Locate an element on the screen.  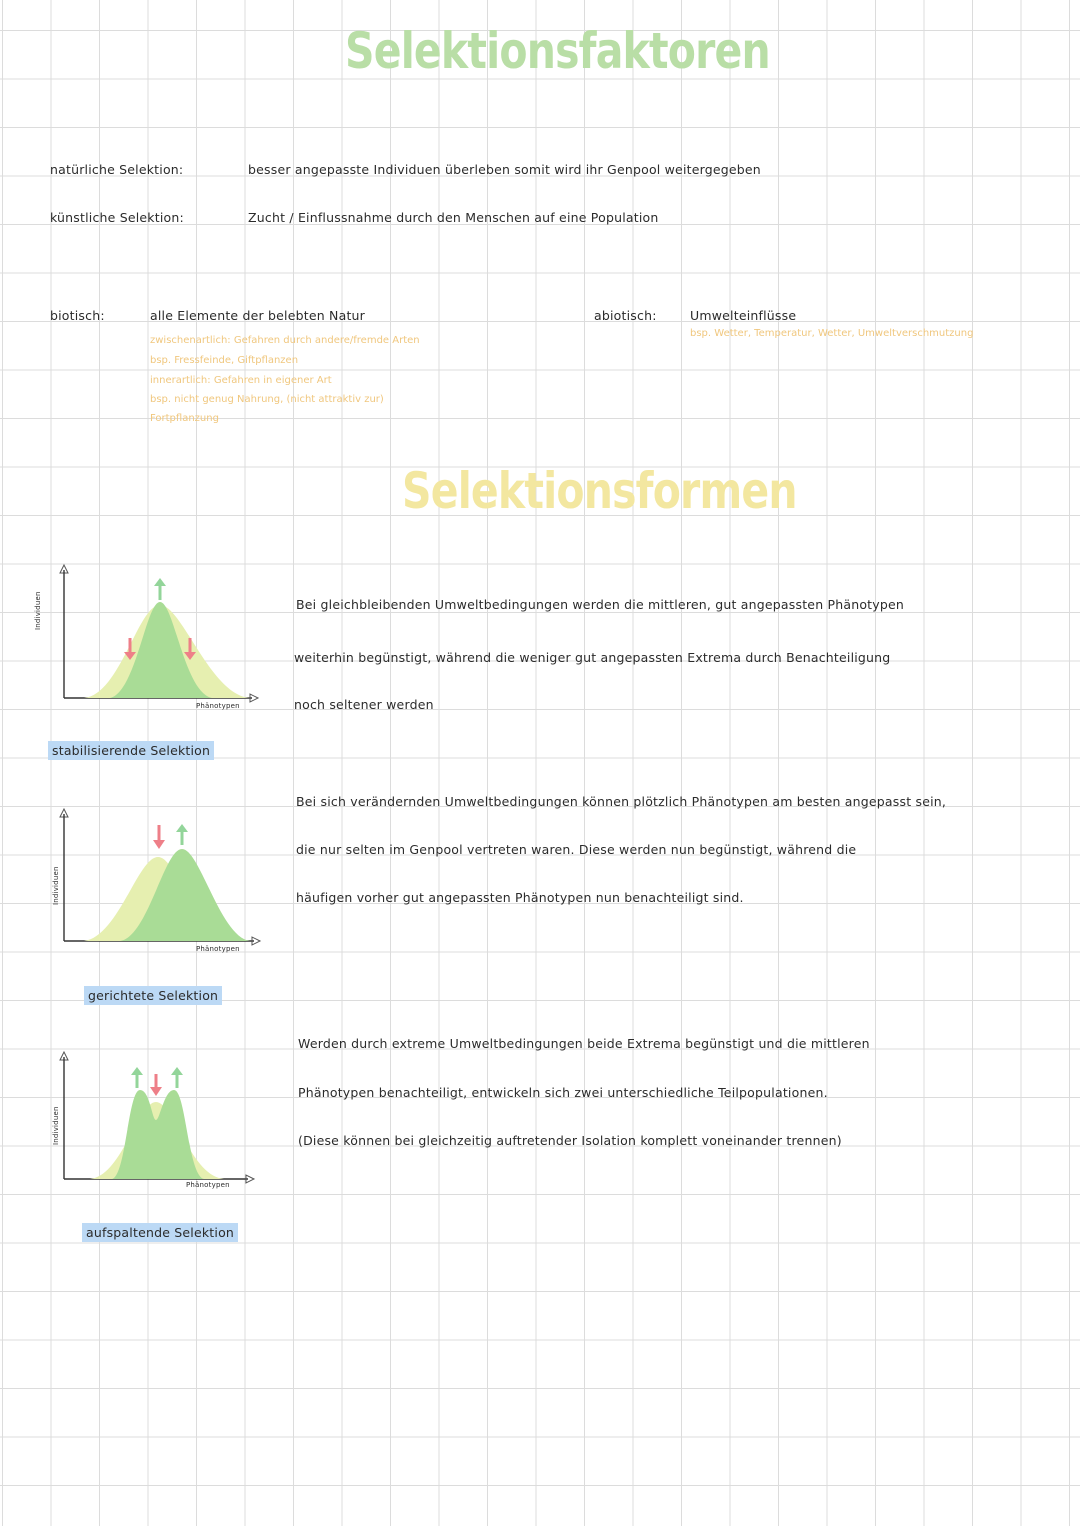
description-line: noch seltener werden is located at coordinates (364, 704).